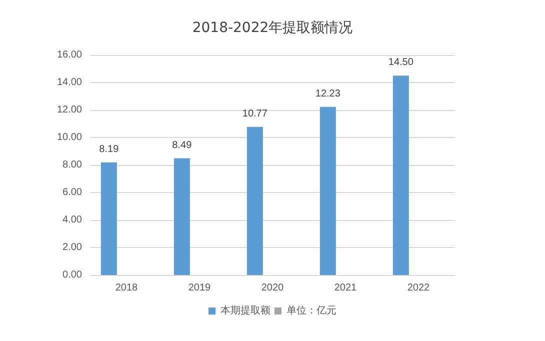 The width and height of the screenshot is (545, 341). I want to click on y-tick-label: 16.00, so click(69, 55).